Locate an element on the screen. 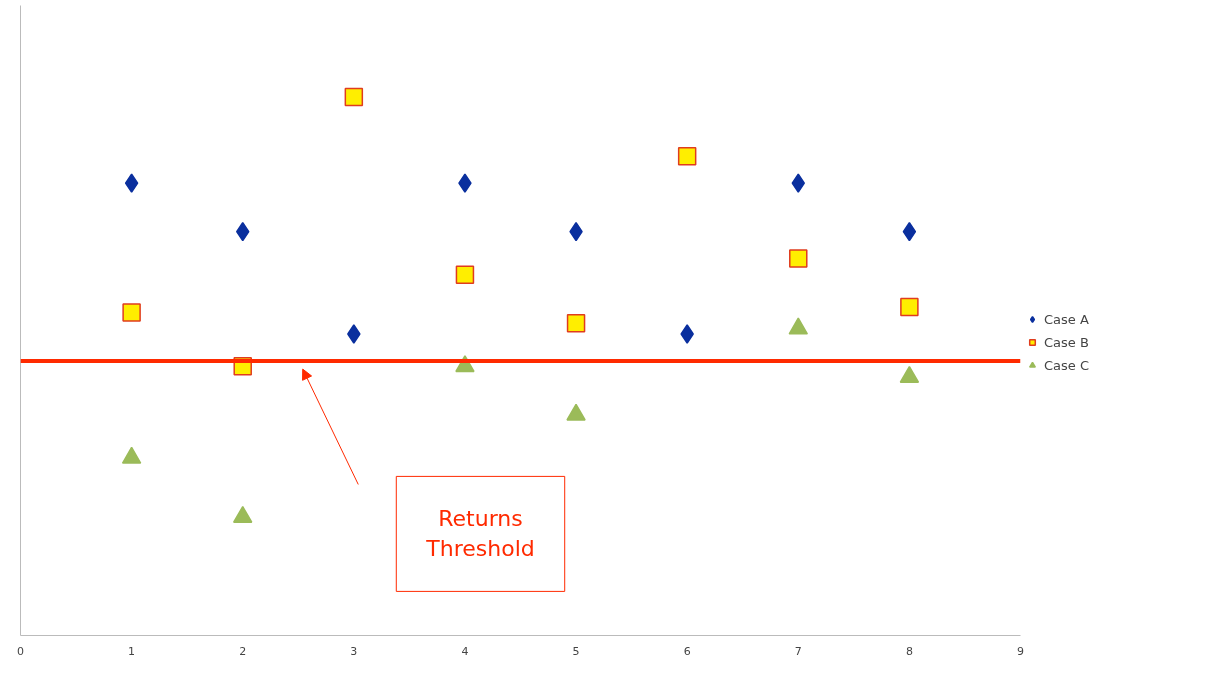  x-tick-label: 8 is located at coordinates (909, 651).